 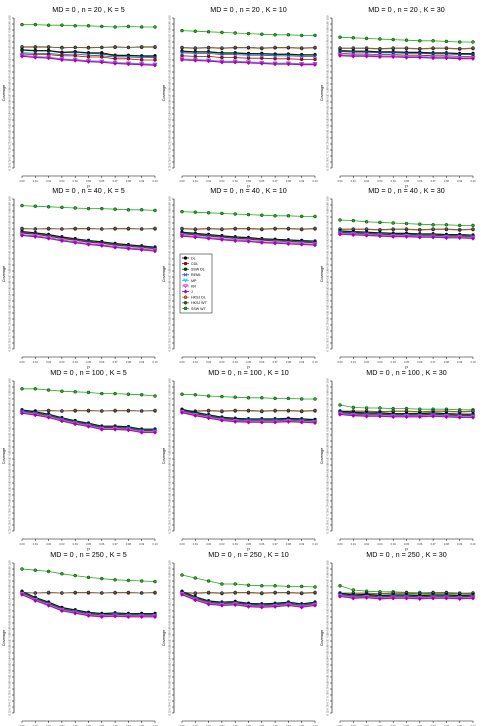 What do you see at coordinates (367, 362) in the screenshot?
I see `x-tick-label: 0.02` at bounding box center [367, 362].